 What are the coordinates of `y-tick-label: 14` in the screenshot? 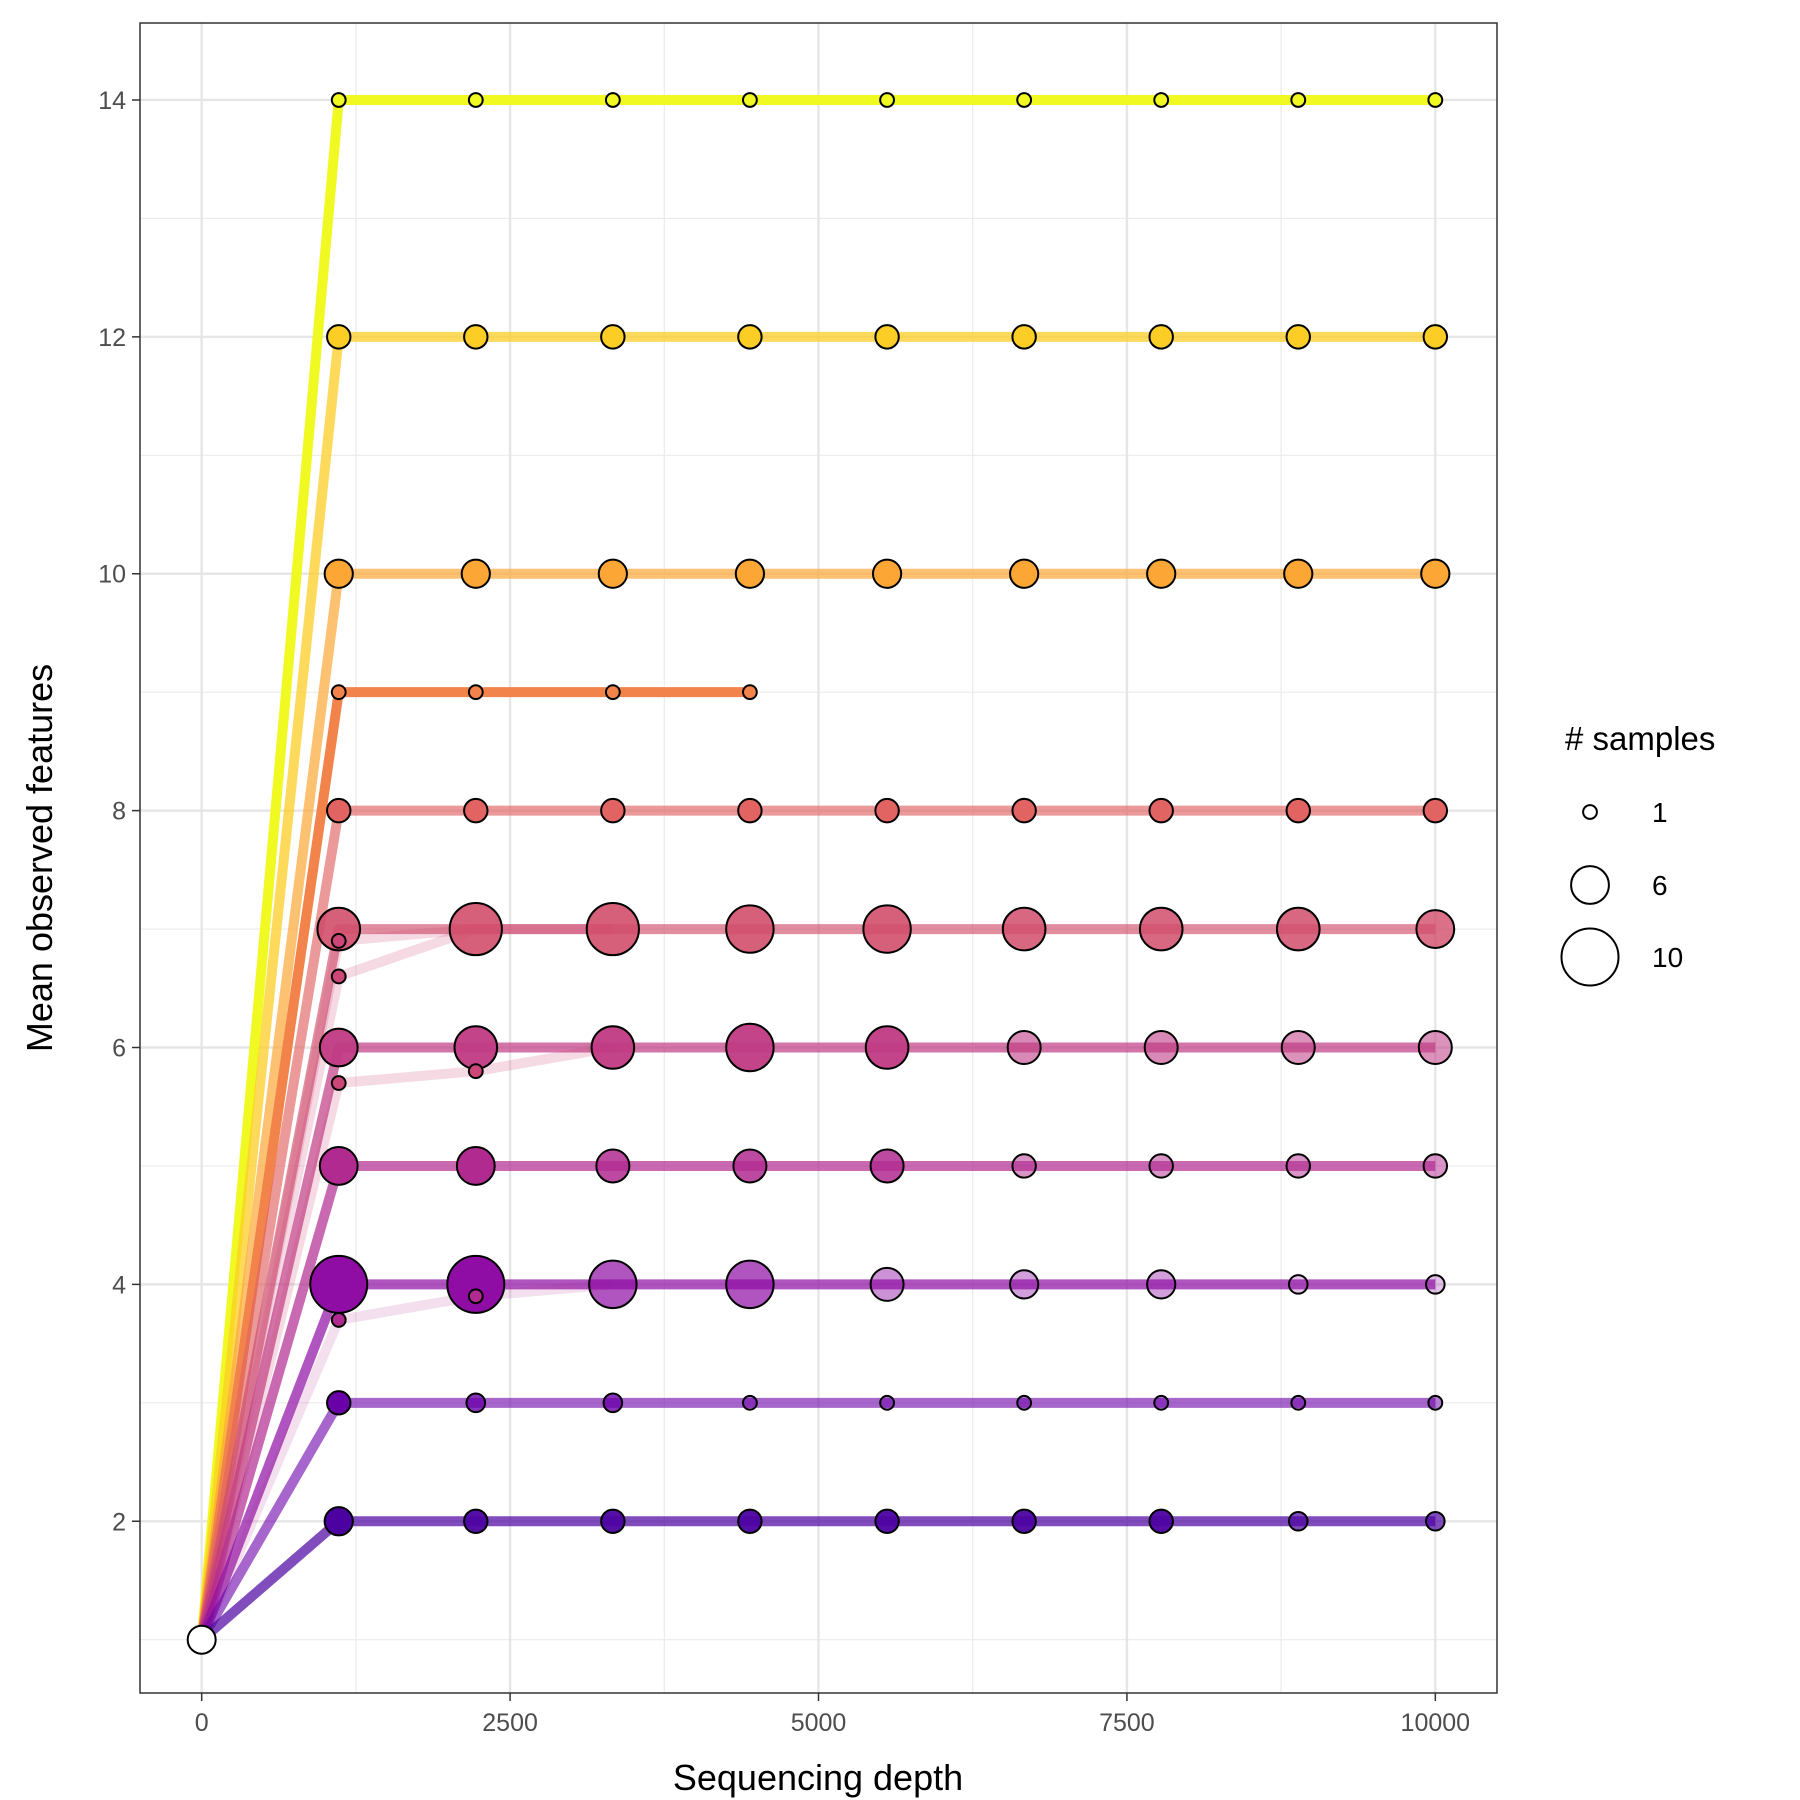 It's located at (112, 101).